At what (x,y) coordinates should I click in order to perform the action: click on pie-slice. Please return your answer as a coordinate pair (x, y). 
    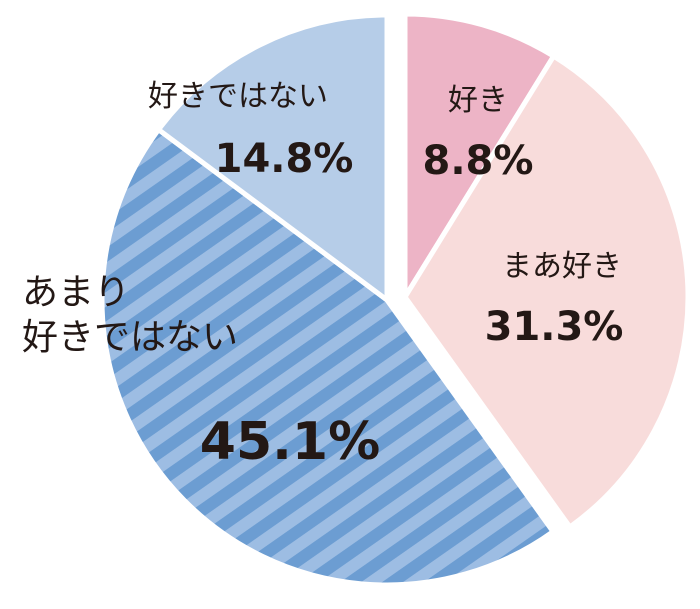
    Looking at the image, I should click on (480, 158).